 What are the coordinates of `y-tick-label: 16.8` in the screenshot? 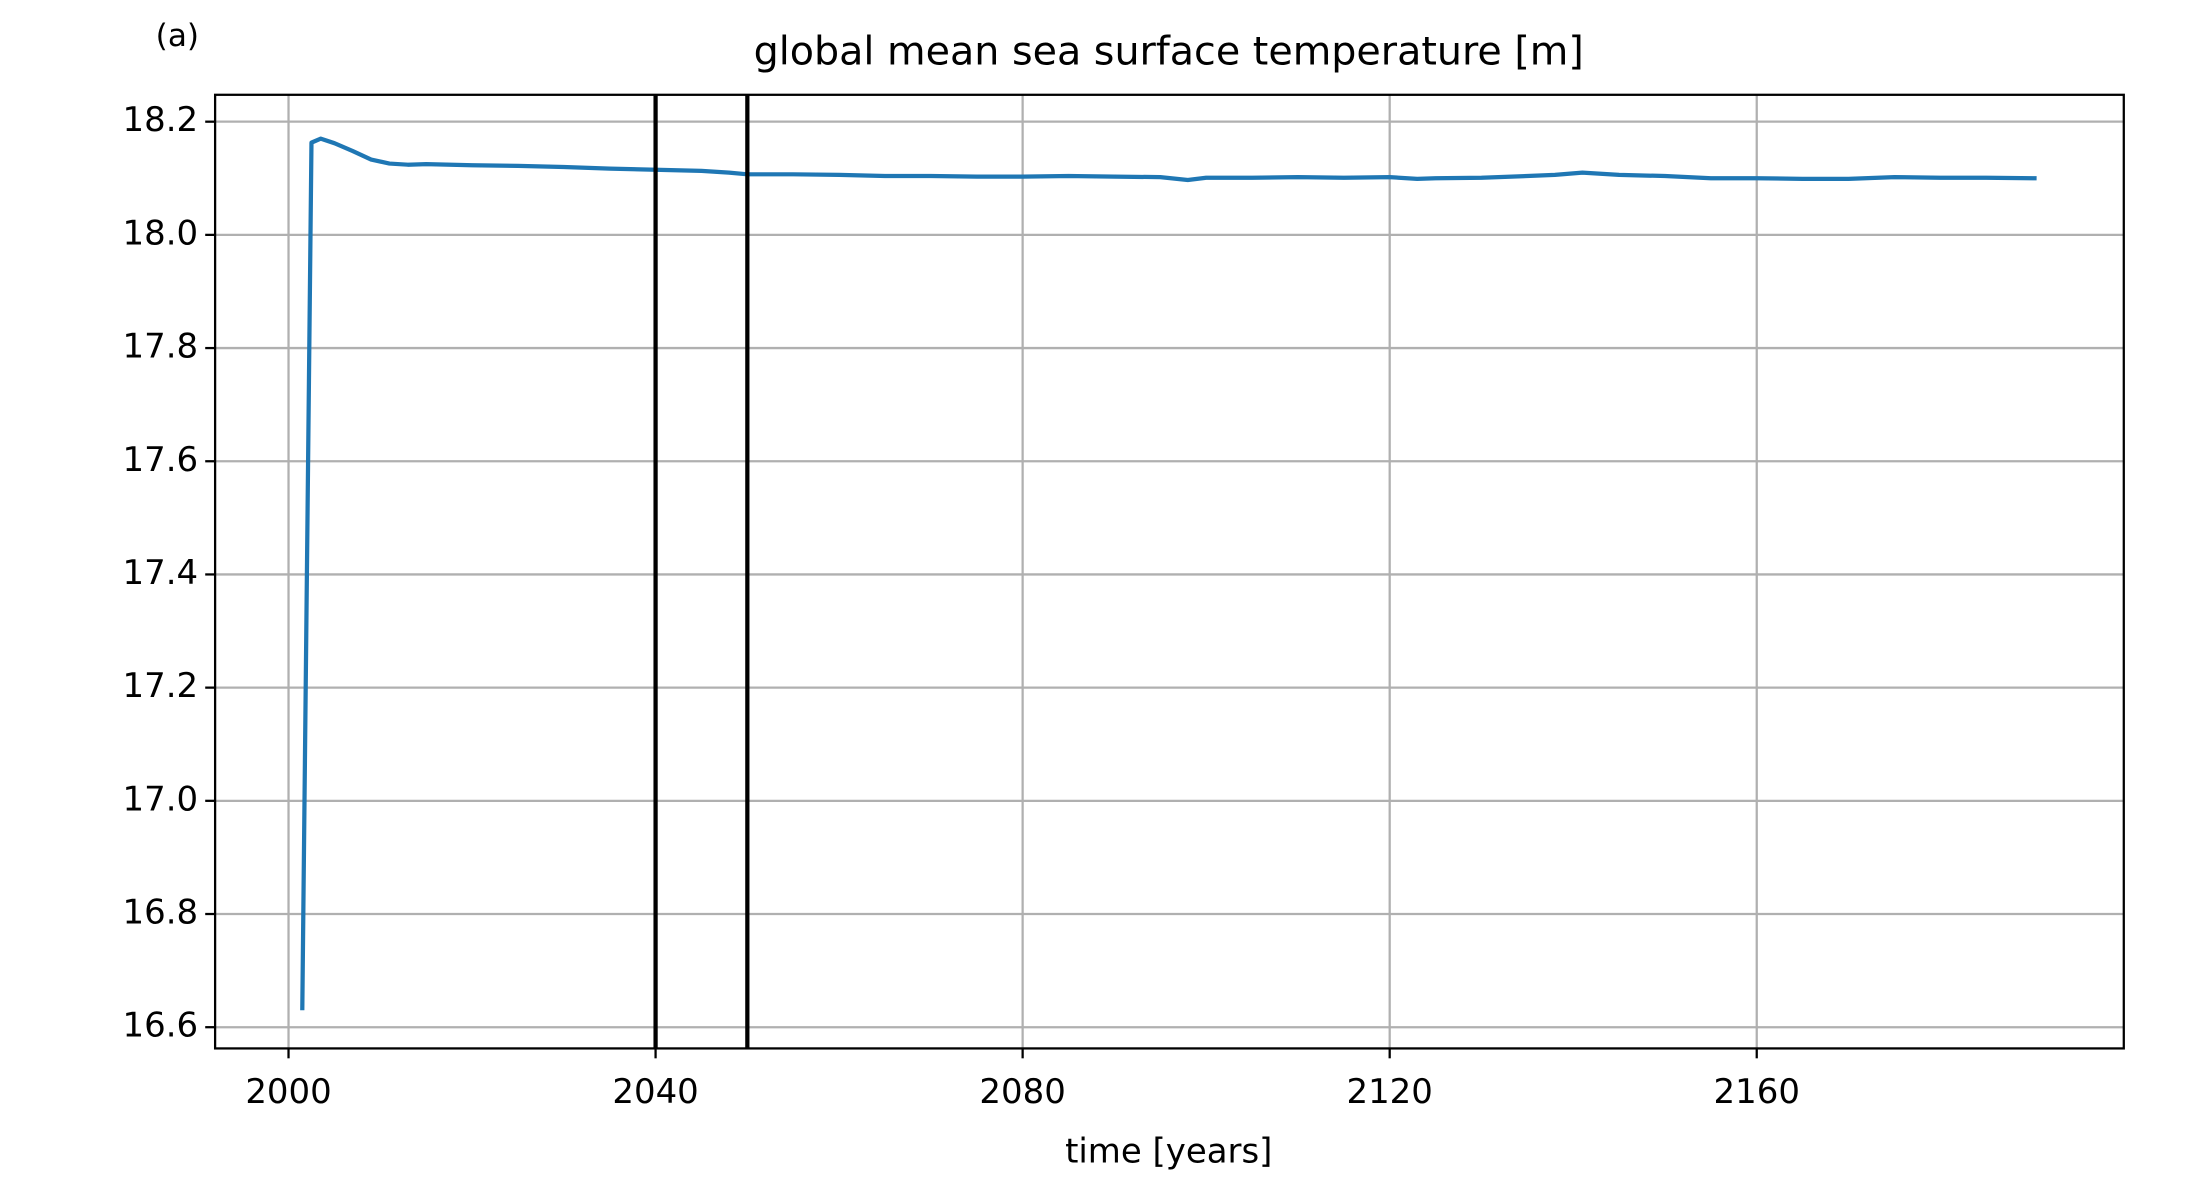 It's located at (161, 913).